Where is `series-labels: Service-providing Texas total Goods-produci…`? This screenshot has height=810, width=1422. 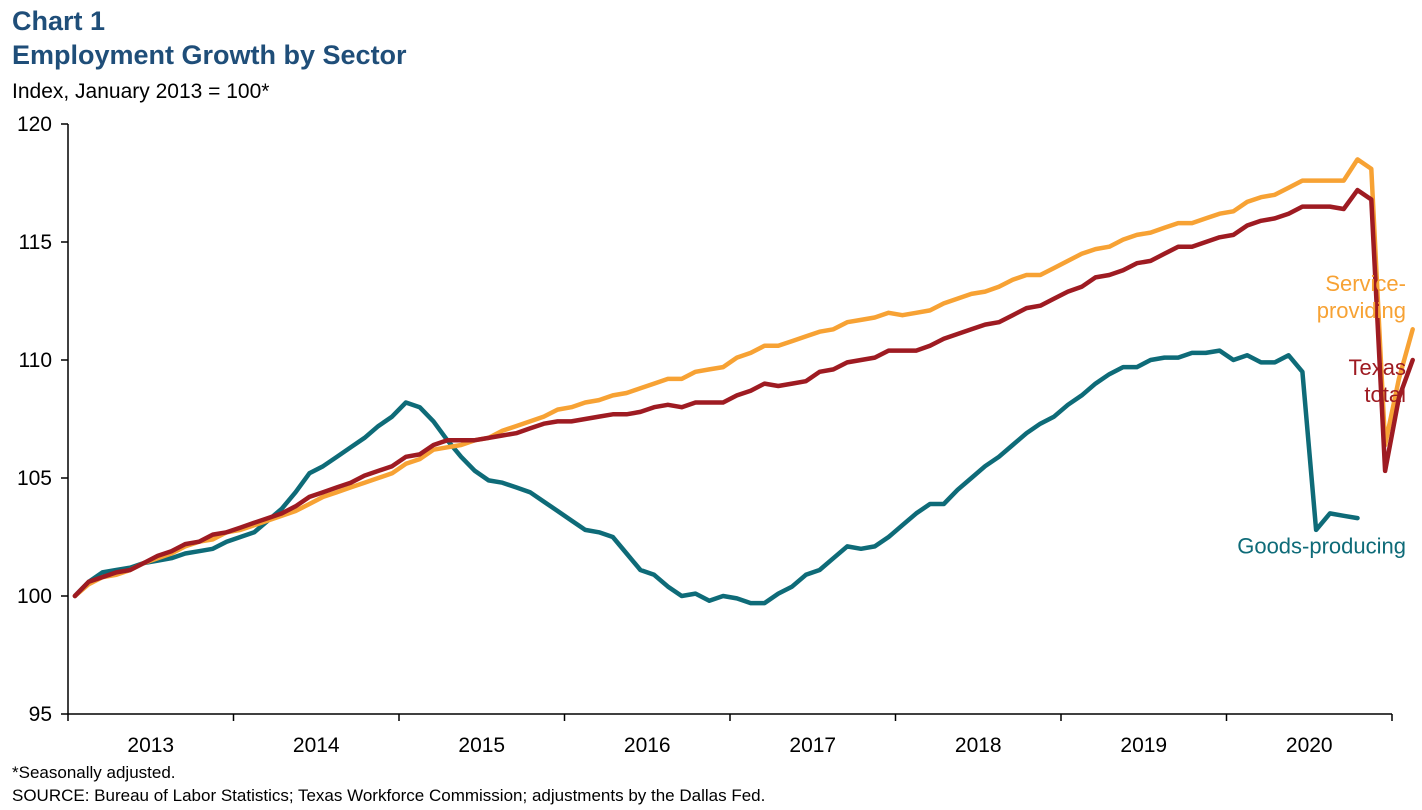
series-labels: Service-providing Texas total Goods-produci… is located at coordinates (1321, 415).